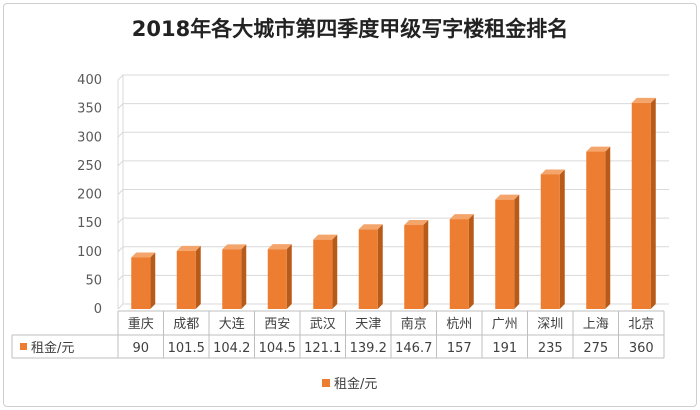 This screenshot has width=700, height=410. Describe the element at coordinates (368, 348) in the screenshot. I see `data-label: 139.2` at that location.